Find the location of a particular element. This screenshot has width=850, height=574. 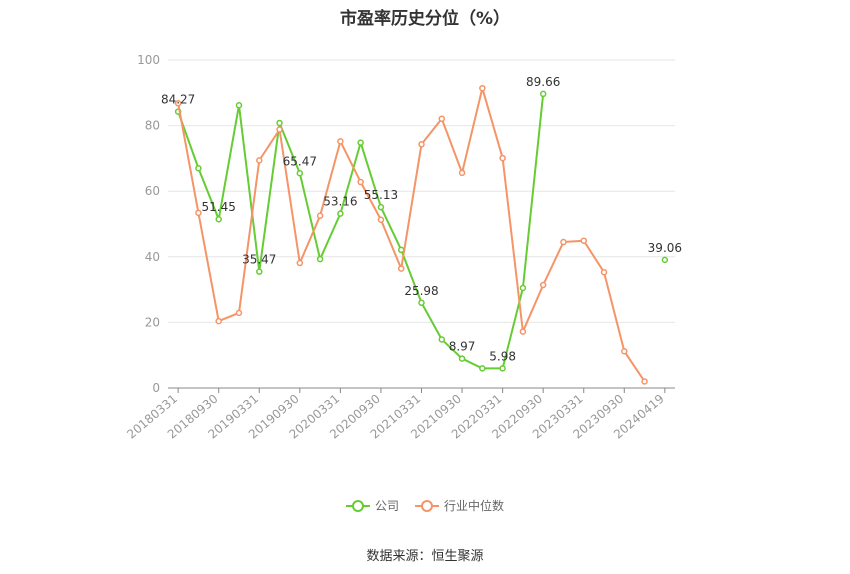

legend: 公司 行业中位数 is located at coordinates (425, 505).